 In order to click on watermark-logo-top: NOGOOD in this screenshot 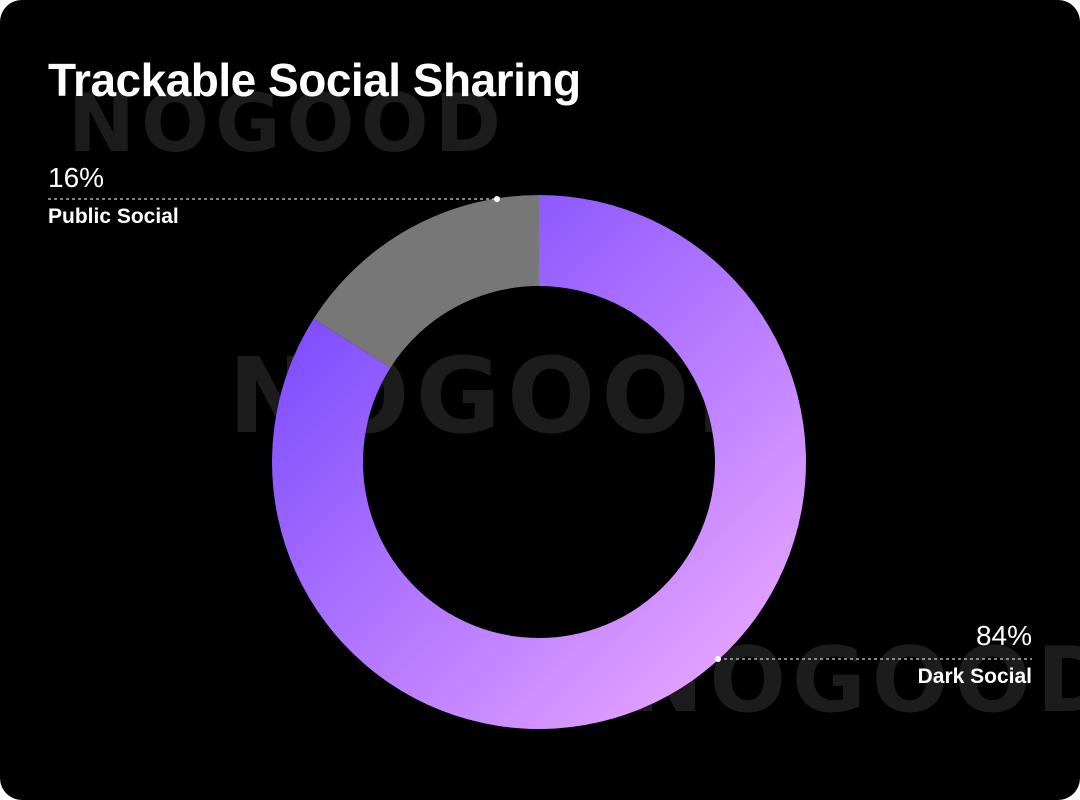, I will do `click(288, 123)`.